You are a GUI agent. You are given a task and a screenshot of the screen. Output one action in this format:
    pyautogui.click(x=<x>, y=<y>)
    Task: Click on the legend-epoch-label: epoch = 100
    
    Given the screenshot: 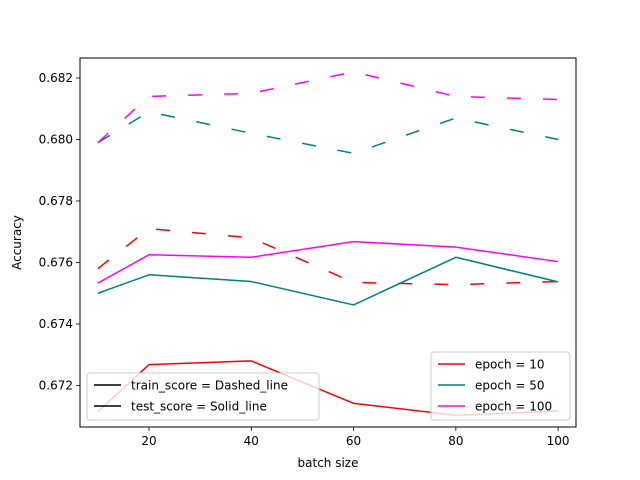 What is the action you would take?
    pyautogui.click(x=513, y=407)
    